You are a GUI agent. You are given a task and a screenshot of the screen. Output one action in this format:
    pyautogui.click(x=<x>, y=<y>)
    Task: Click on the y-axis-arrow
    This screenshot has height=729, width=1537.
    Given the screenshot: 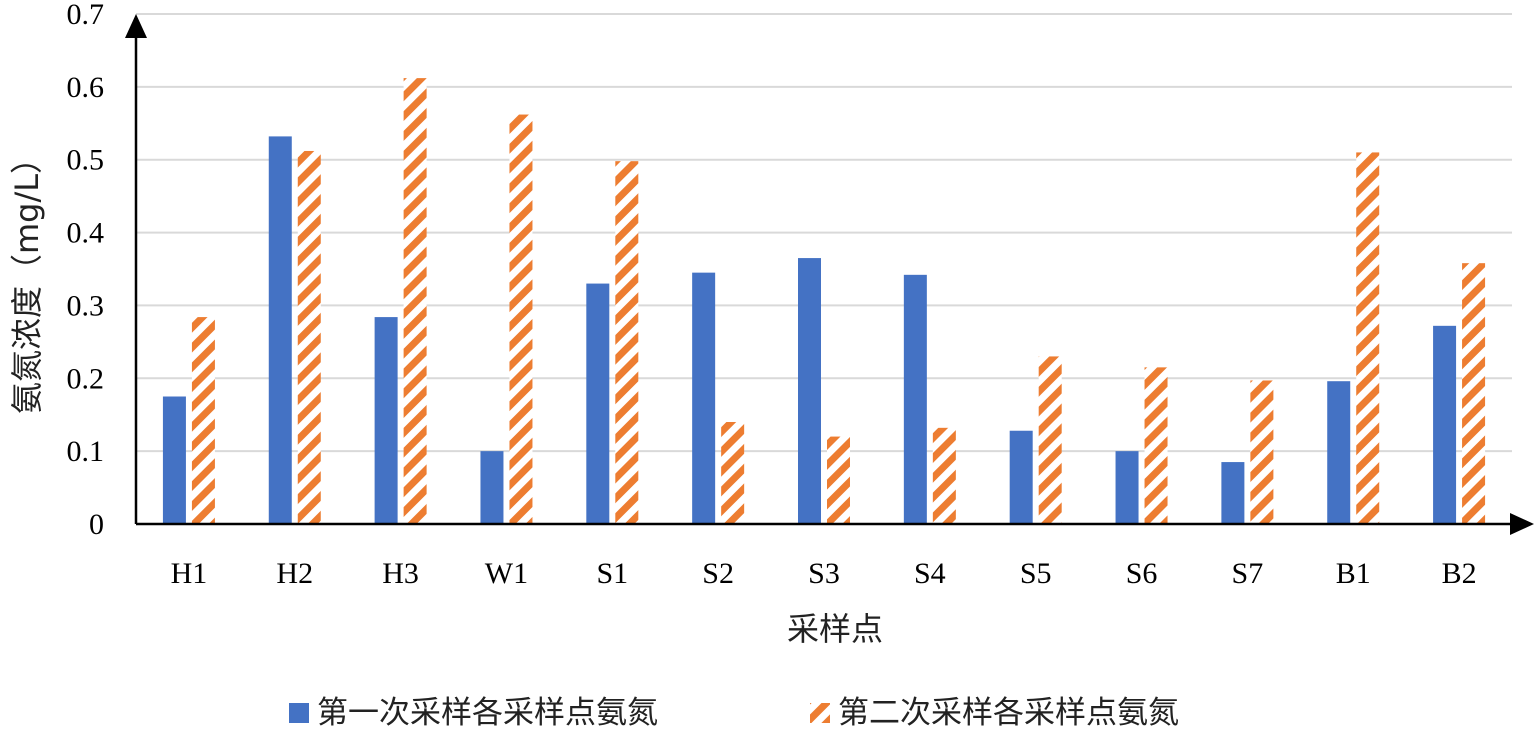 What is the action you would take?
    pyautogui.click(x=136, y=26)
    